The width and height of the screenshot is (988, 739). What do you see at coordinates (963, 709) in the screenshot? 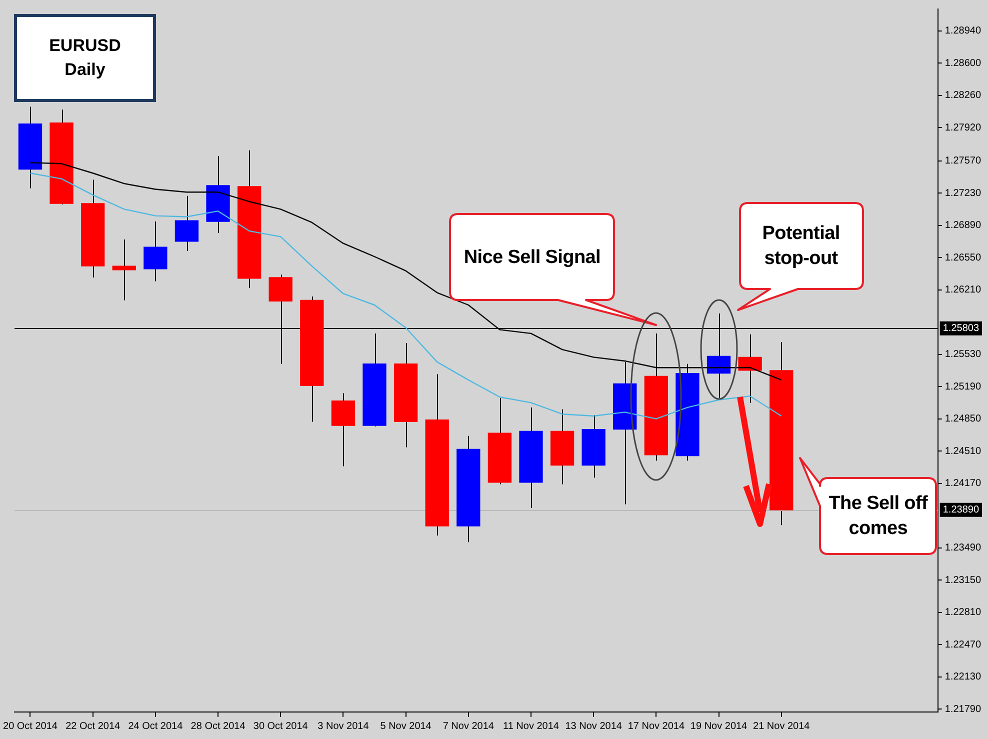
I see `y-tick-label: 1.21790` at bounding box center [963, 709].